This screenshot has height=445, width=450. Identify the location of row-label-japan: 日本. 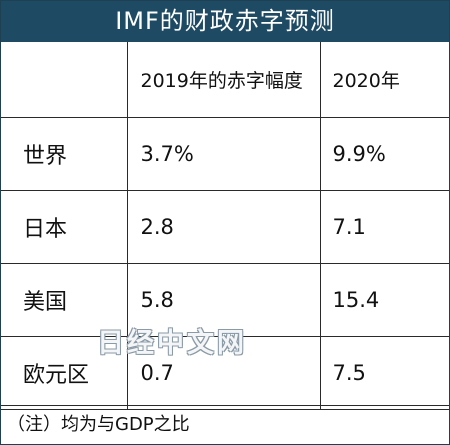
(64, 227).